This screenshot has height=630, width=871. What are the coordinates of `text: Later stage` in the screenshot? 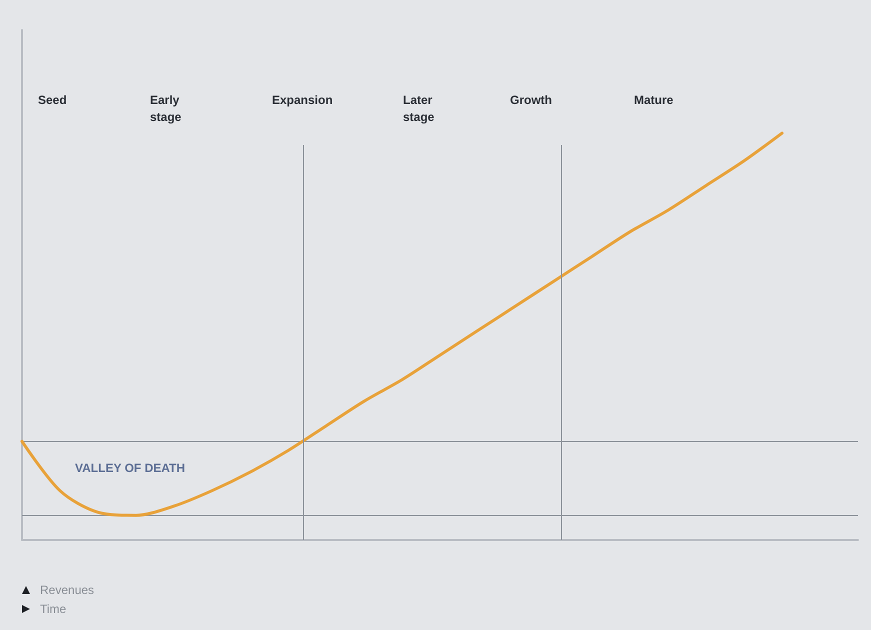 It's located at (418, 109).